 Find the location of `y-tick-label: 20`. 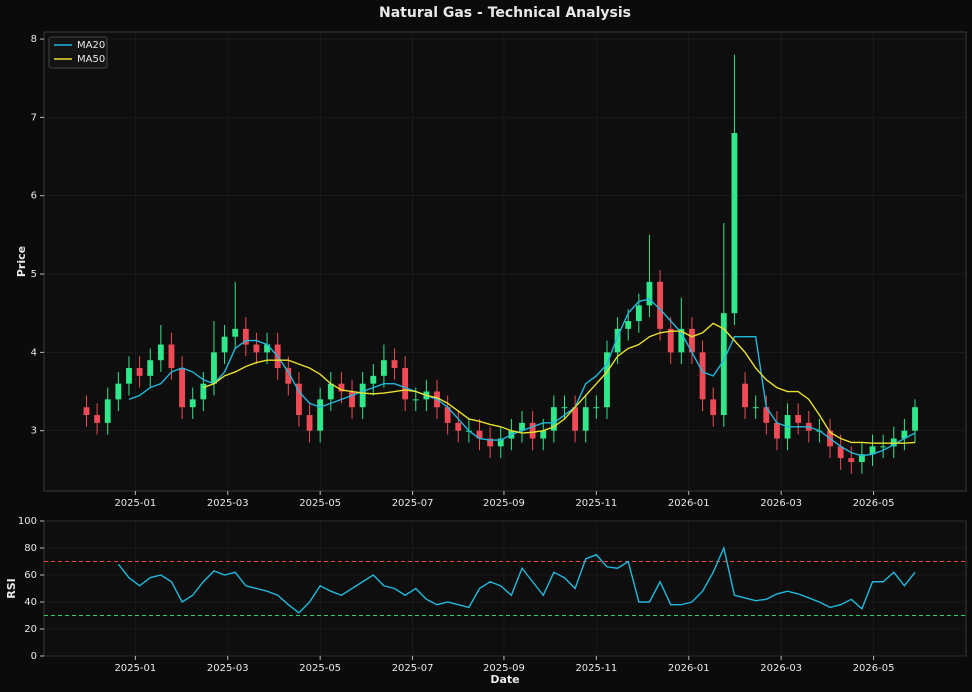

y-tick-label: 20 is located at coordinates (30, 629).